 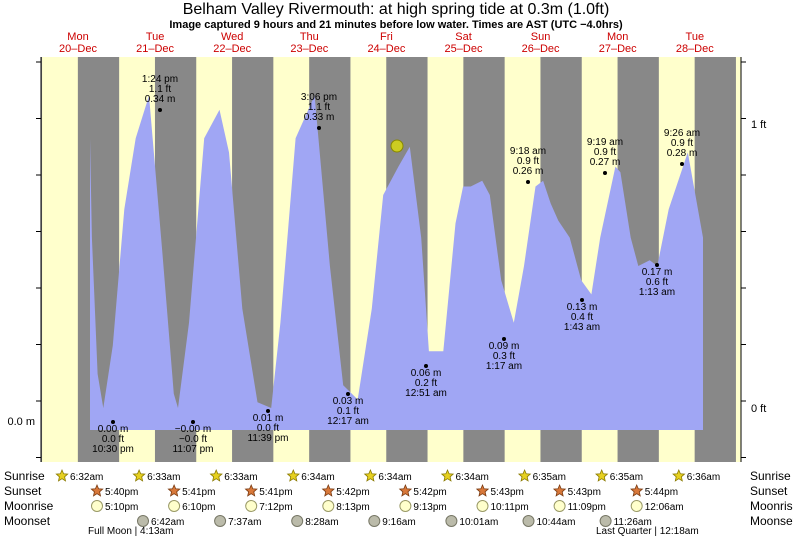 I want to click on low-label: −0.00 m, so click(x=193, y=429).